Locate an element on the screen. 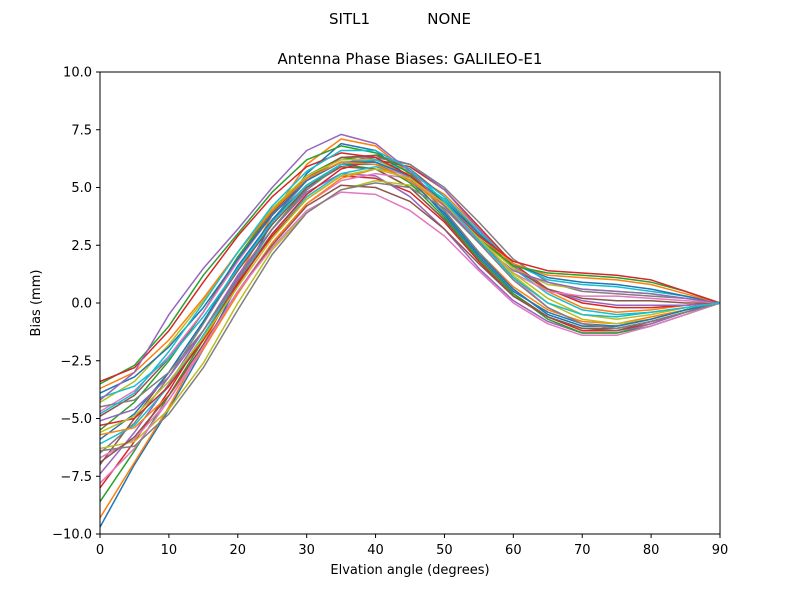  x-tick-label: 90 is located at coordinates (720, 550).